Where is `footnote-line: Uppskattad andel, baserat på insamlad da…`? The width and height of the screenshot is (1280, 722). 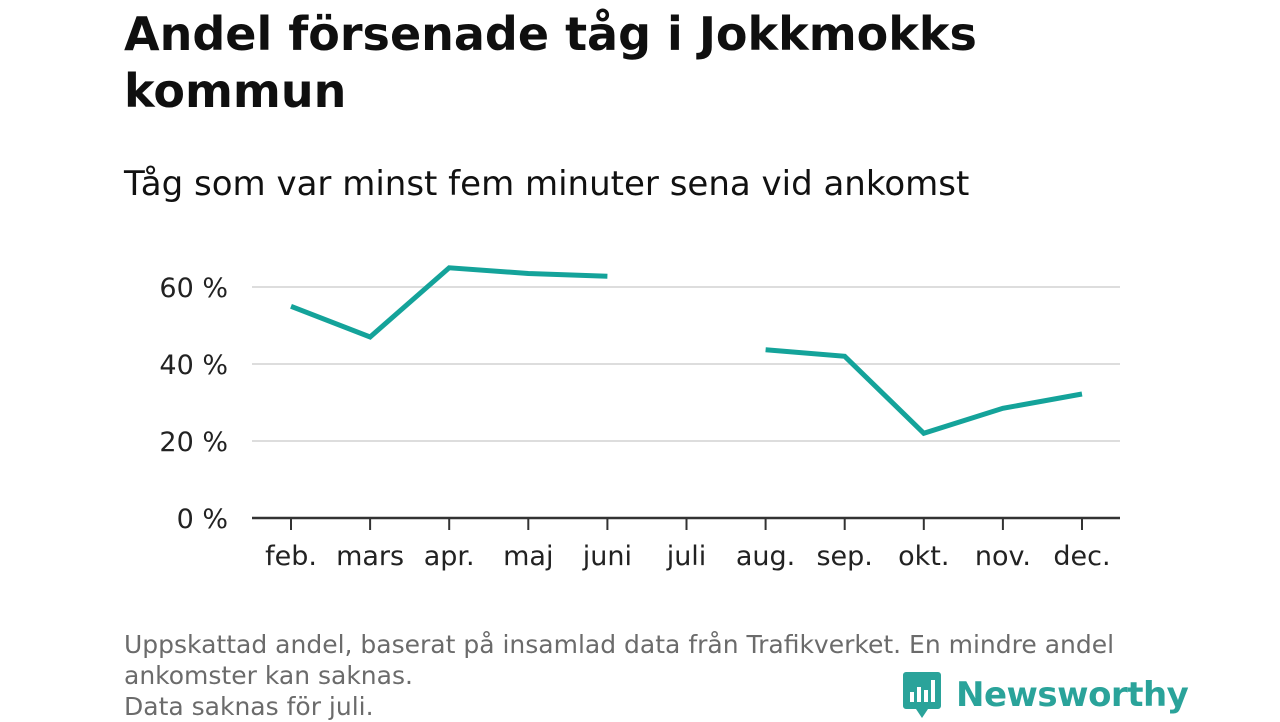 footnote-line: Uppskattad andel, baserat på insamlad da… is located at coordinates (619, 644).